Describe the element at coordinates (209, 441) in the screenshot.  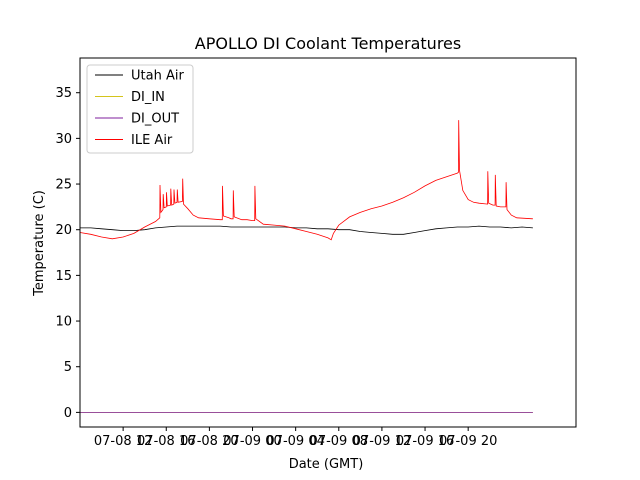
I see `x-tick-label: 07-08 20` at that location.